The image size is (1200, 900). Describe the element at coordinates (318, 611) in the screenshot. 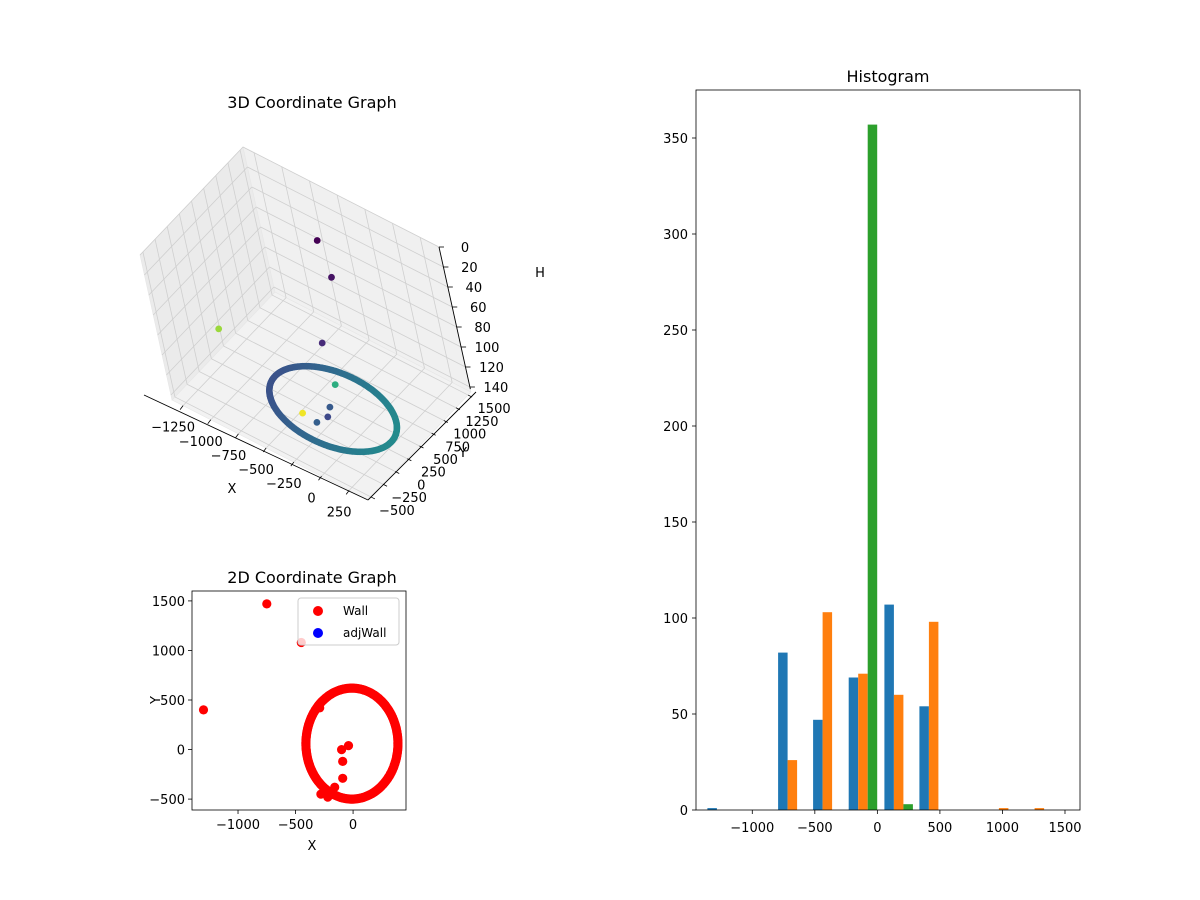

I see `legend-marker-wall` at that location.